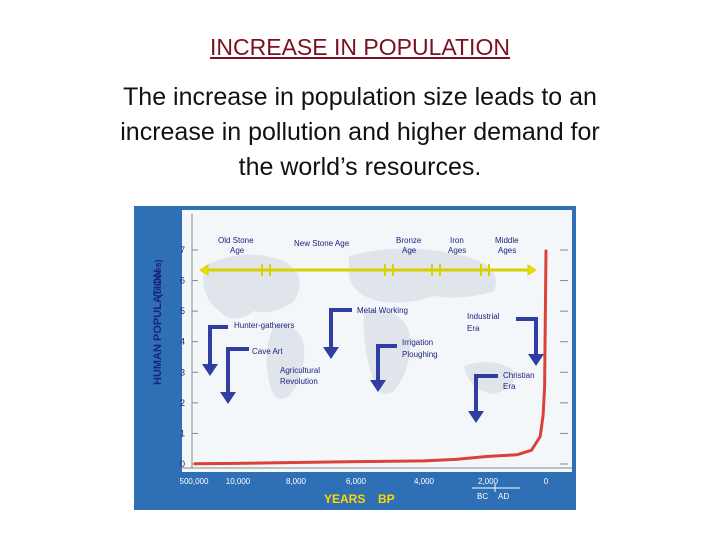 This screenshot has height=540, width=720. Describe the element at coordinates (182, 372) in the screenshot. I see `y-tick-label: 3` at that location.